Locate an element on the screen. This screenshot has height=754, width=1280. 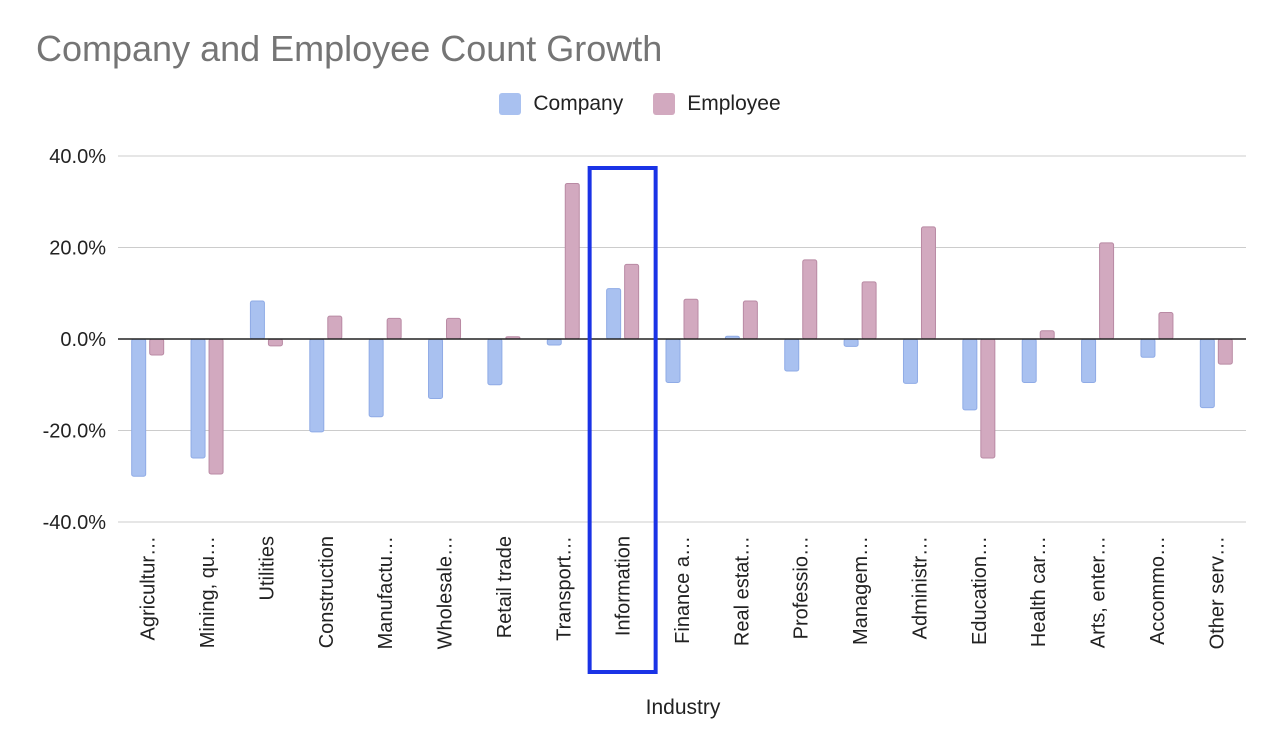
y-tick-label: 40.0% is located at coordinates (77, 157).